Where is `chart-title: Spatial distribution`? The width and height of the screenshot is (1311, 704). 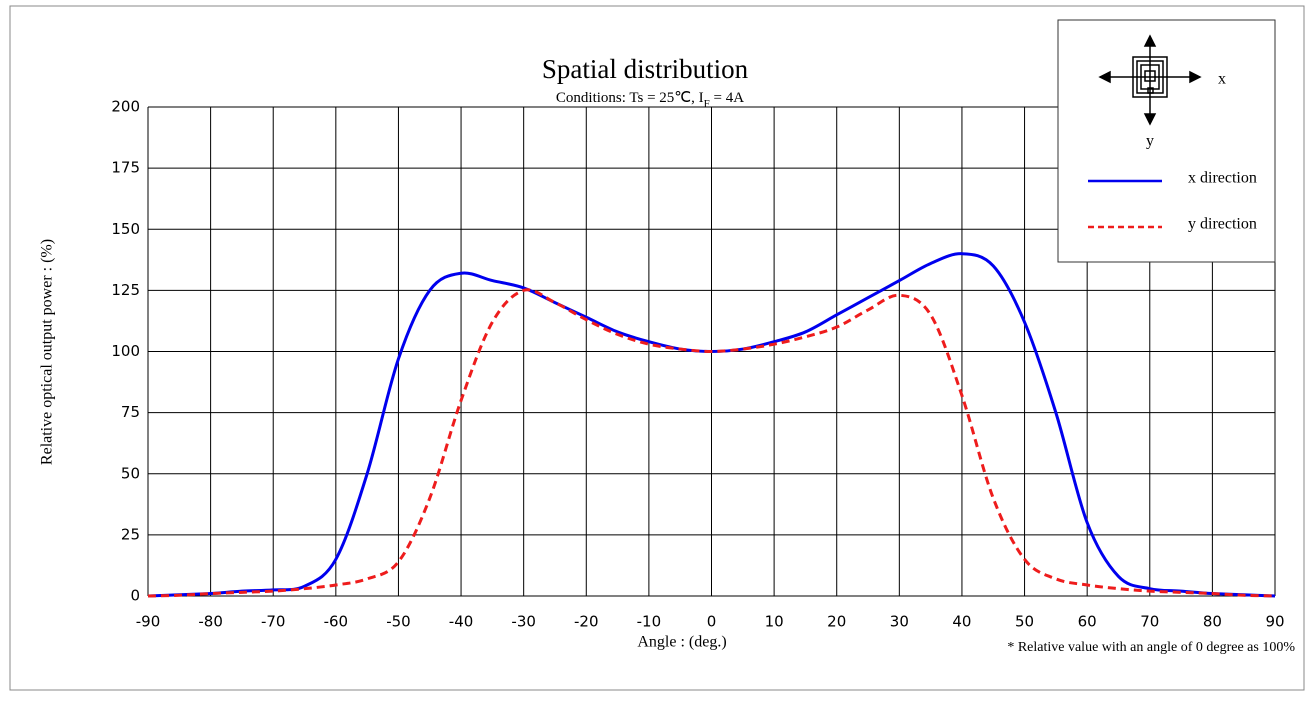 chart-title: Spatial distribution is located at coordinates (645, 69).